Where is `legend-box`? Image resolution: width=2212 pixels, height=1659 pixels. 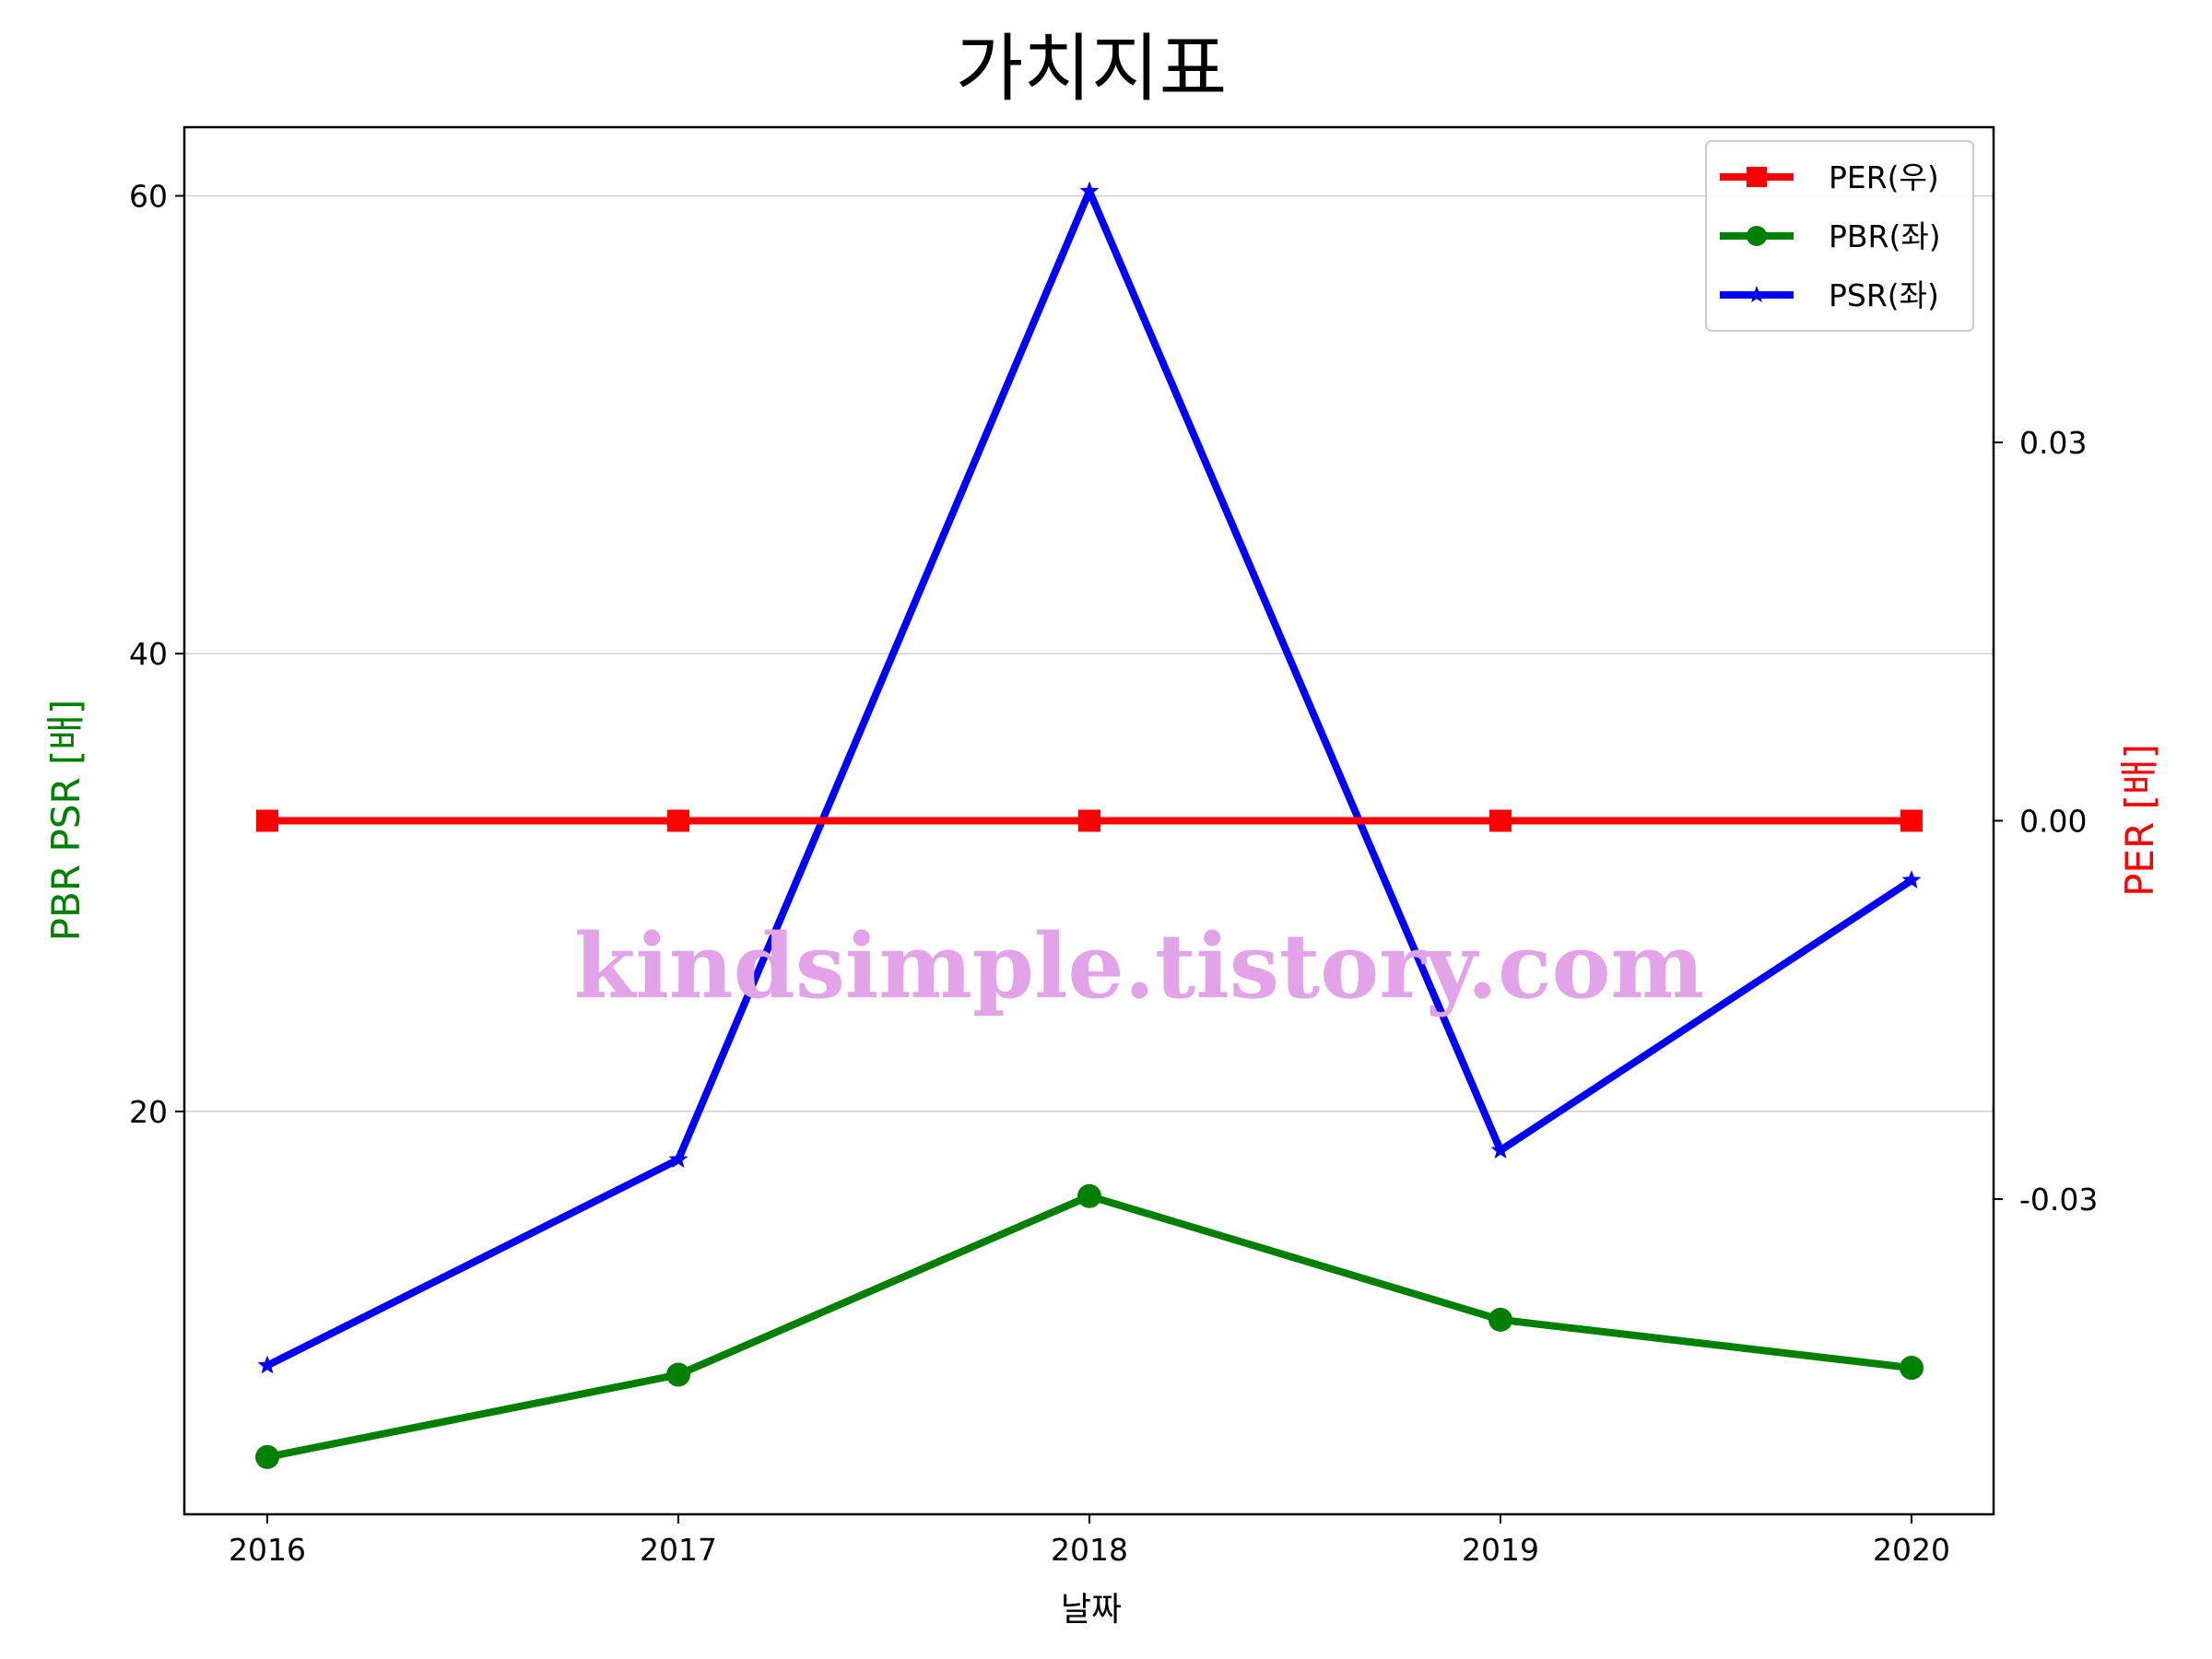
legend-box is located at coordinates (1839, 236).